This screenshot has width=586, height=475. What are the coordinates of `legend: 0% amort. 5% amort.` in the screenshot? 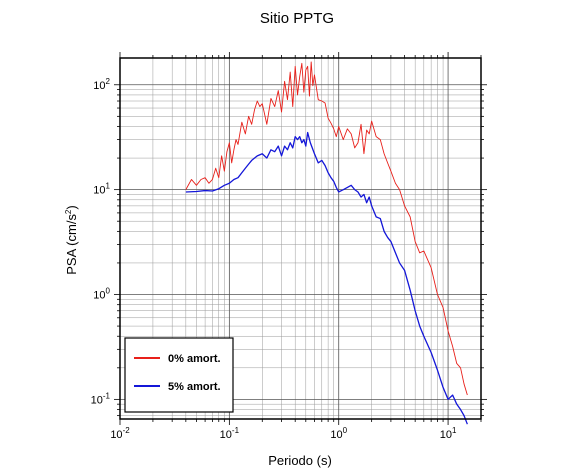 It's located at (179, 375).